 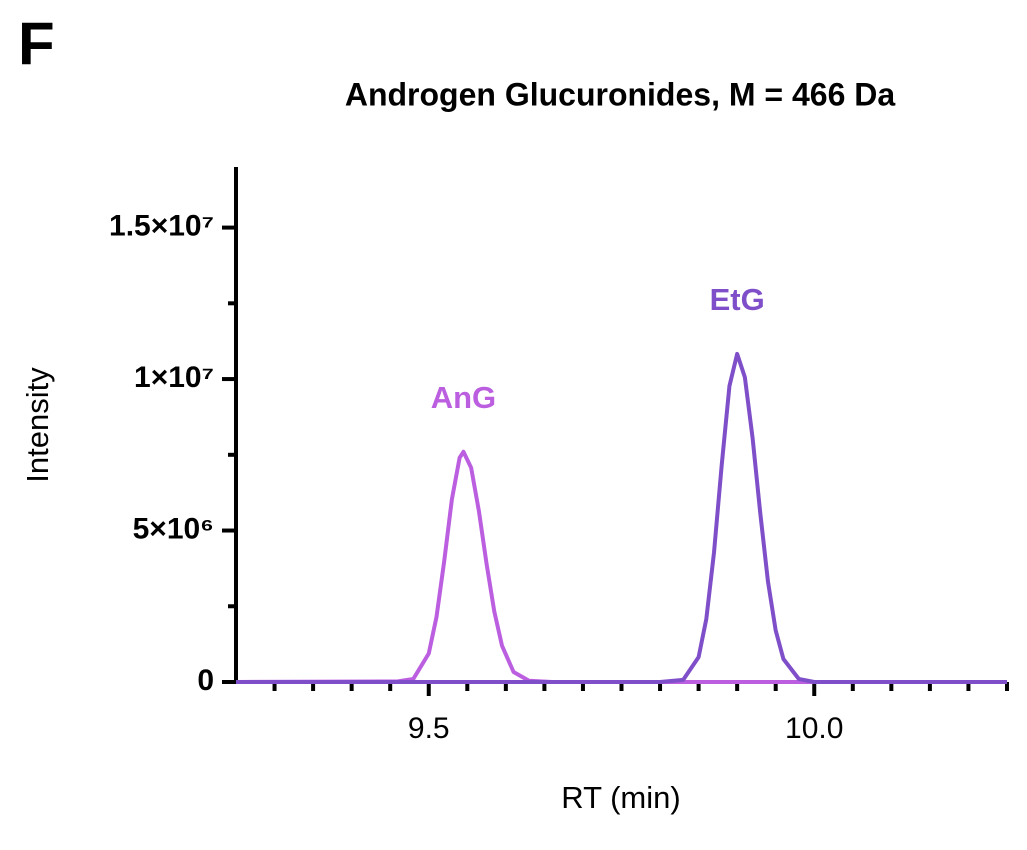 What do you see at coordinates (205, 680) in the screenshot?
I see `y-tick-label: 0` at bounding box center [205, 680].